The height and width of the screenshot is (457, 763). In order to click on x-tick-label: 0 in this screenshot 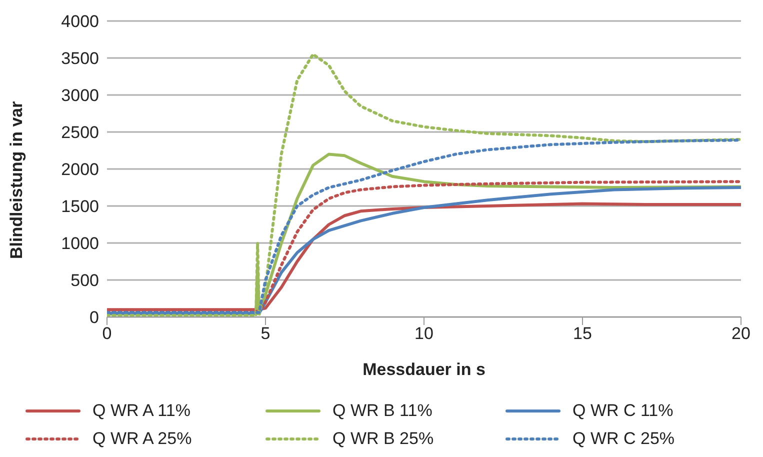, I will do `click(107, 334)`.